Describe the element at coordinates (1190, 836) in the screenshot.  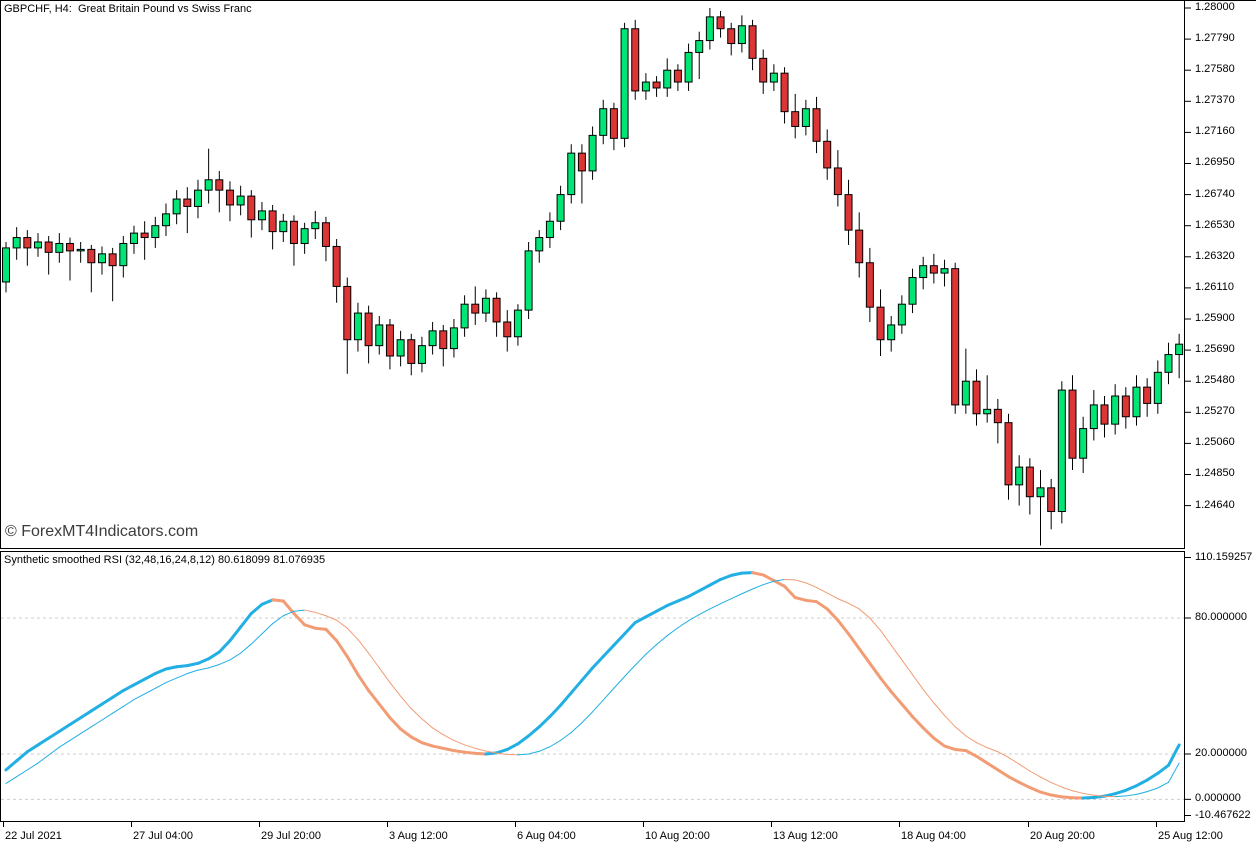
I see `time-axis-label: 25 Aug 12:00` at that location.